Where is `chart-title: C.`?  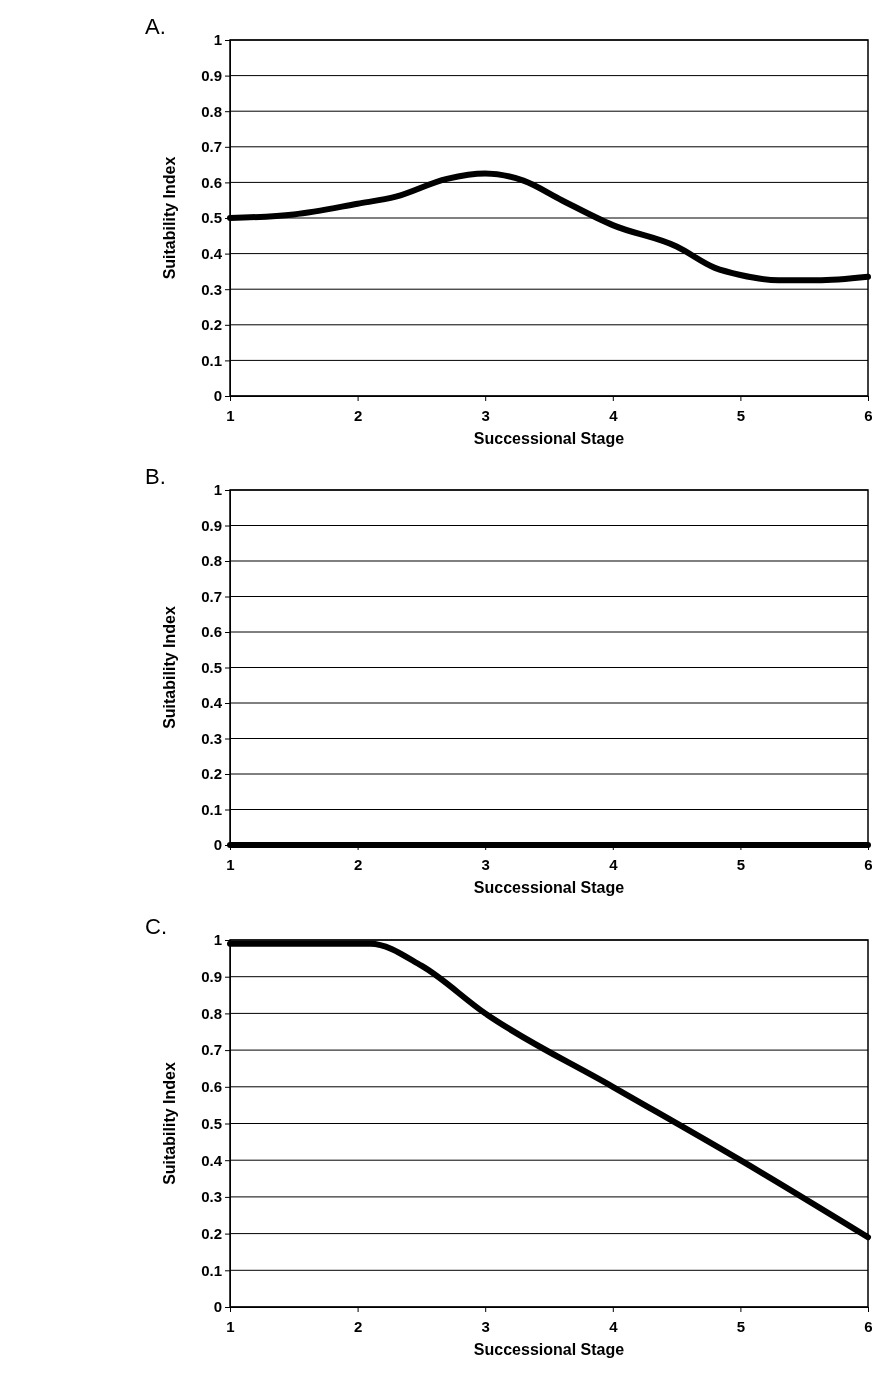
chart-title: C. is located at coordinates (156, 926).